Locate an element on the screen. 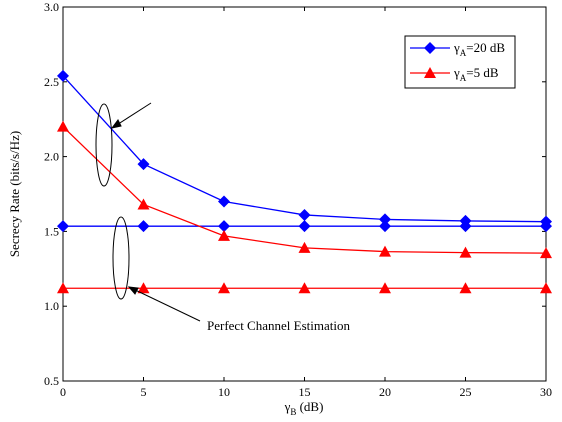 The height and width of the screenshot is (422, 562). x-tick-label: 20 is located at coordinates (385, 392).